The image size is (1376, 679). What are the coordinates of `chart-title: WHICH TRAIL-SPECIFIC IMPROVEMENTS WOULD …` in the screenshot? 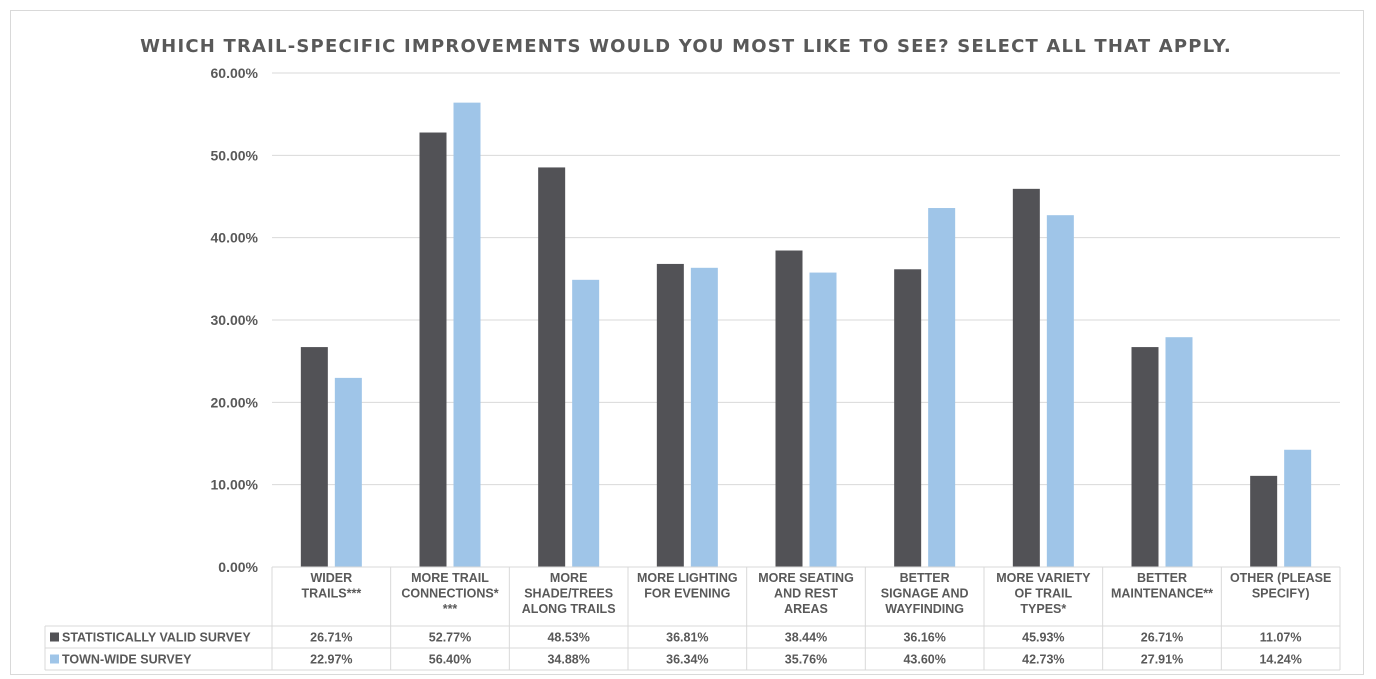 It's located at (686, 46).